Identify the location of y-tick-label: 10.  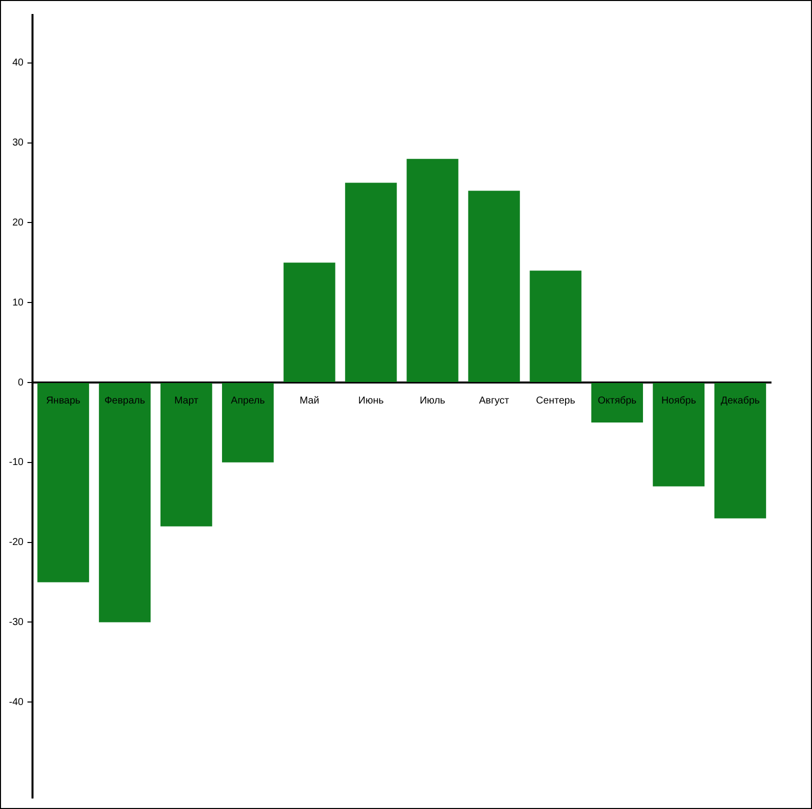
(18, 302).